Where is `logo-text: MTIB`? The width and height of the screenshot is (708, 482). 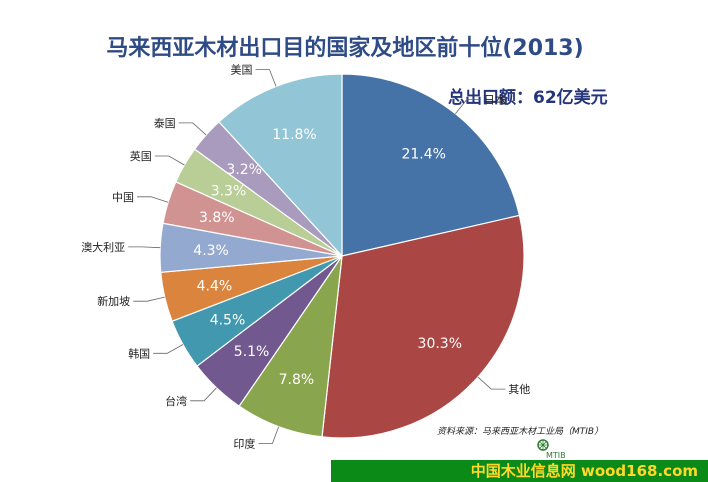
logo-text: MTIB is located at coordinates (556, 455).